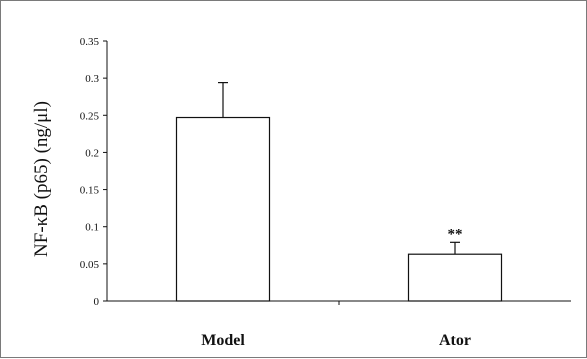 The width and height of the screenshot is (587, 359). Describe the element at coordinates (41, 179) in the screenshot. I see `y-axis-title: NF-κB (p65) (ng/μl)` at that location.